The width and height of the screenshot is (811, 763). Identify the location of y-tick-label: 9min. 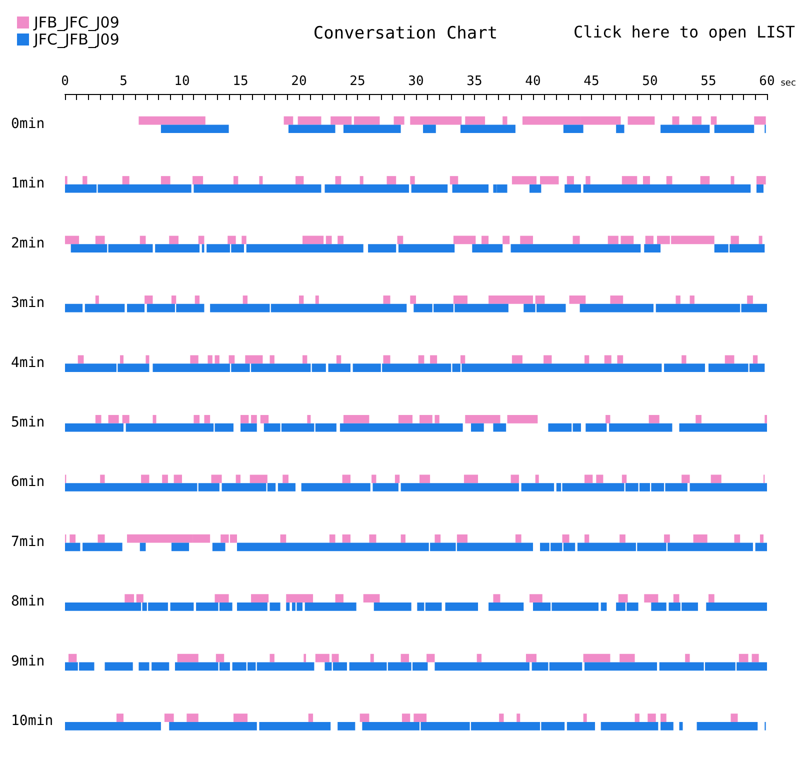
(28, 661).